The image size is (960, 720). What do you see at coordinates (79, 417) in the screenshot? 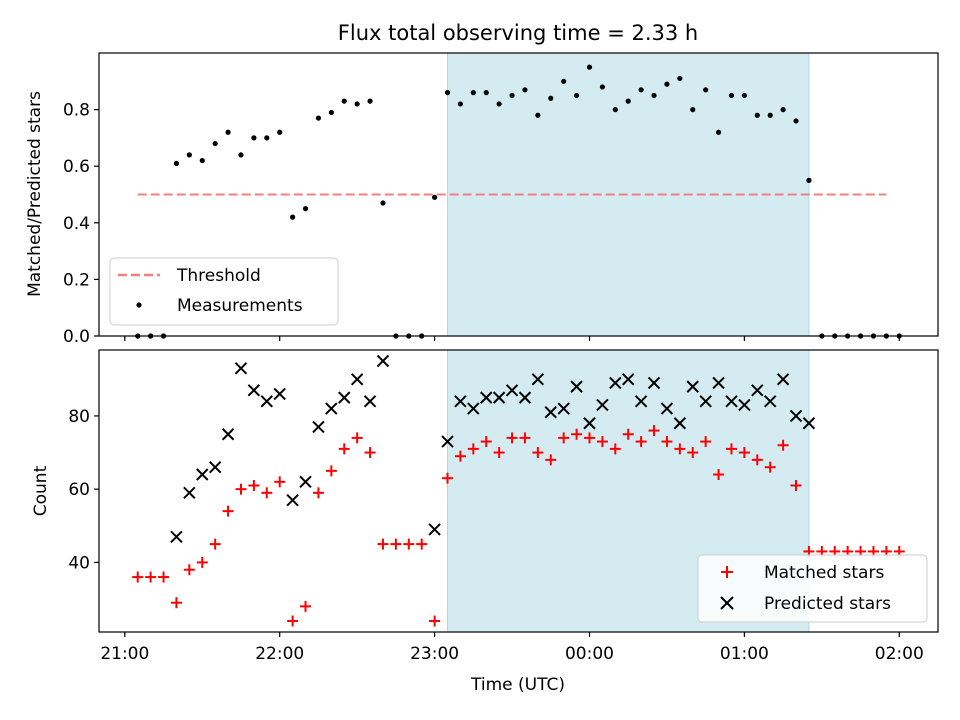
I see `y-tick-label: 80` at bounding box center [79, 417].